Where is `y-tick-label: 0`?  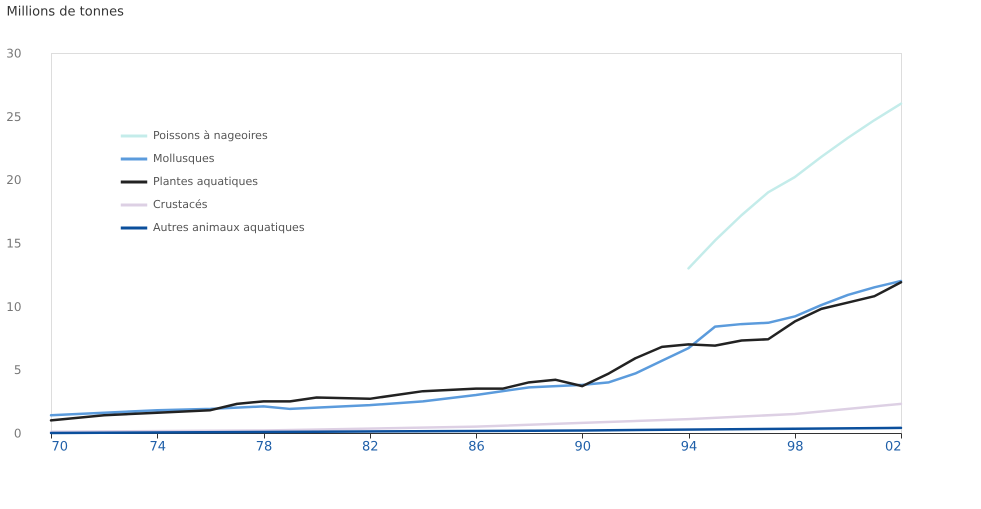
y-tick-label: 0 is located at coordinates (18, 433).